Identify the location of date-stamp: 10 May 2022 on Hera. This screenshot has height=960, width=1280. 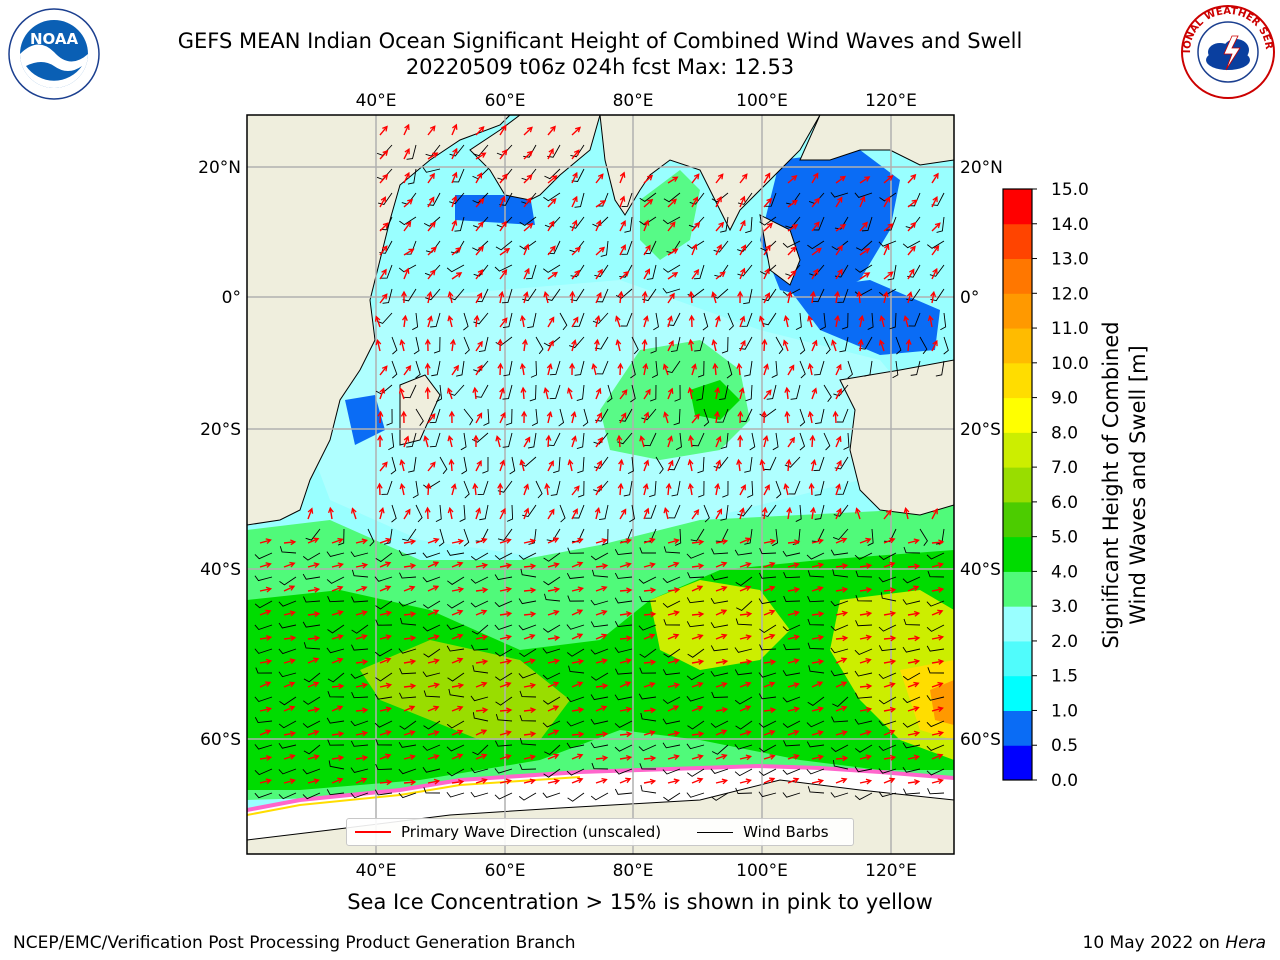
(1175, 943).